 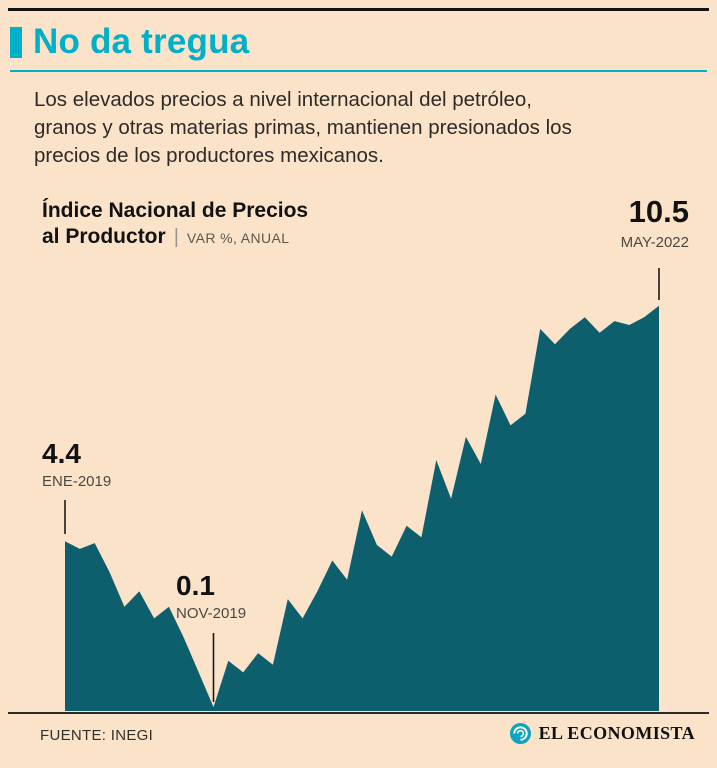 I want to click on infographic-title: No da tregua, so click(x=141, y=41).